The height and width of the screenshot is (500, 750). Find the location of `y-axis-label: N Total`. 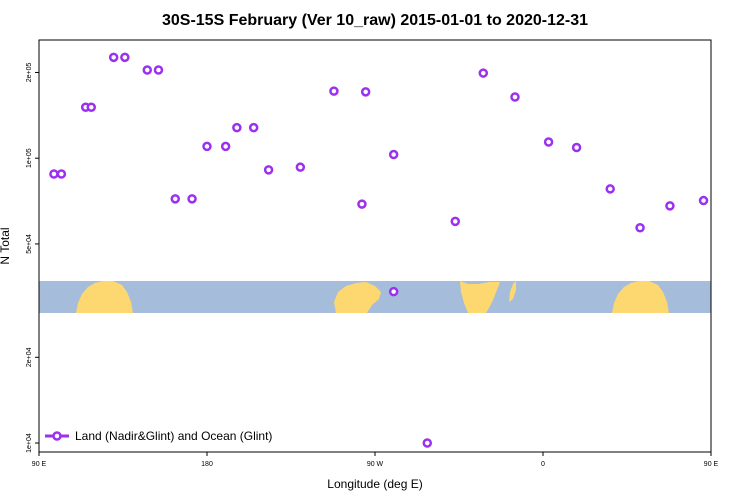

y-axis-label: N Total is located at coordinates (6, 245).